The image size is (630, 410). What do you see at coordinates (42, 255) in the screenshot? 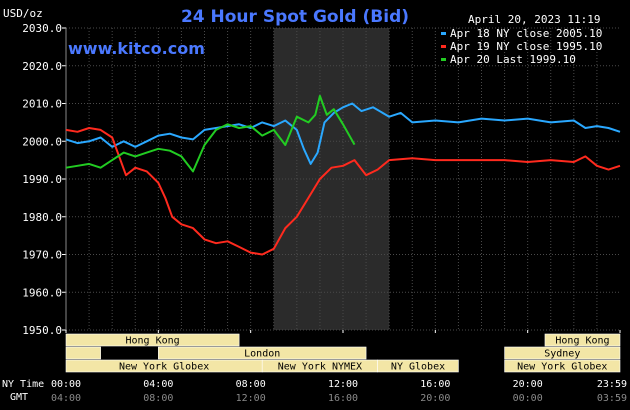
I see `y-tick-label: 1970.0` at bounding box center [42, 255].